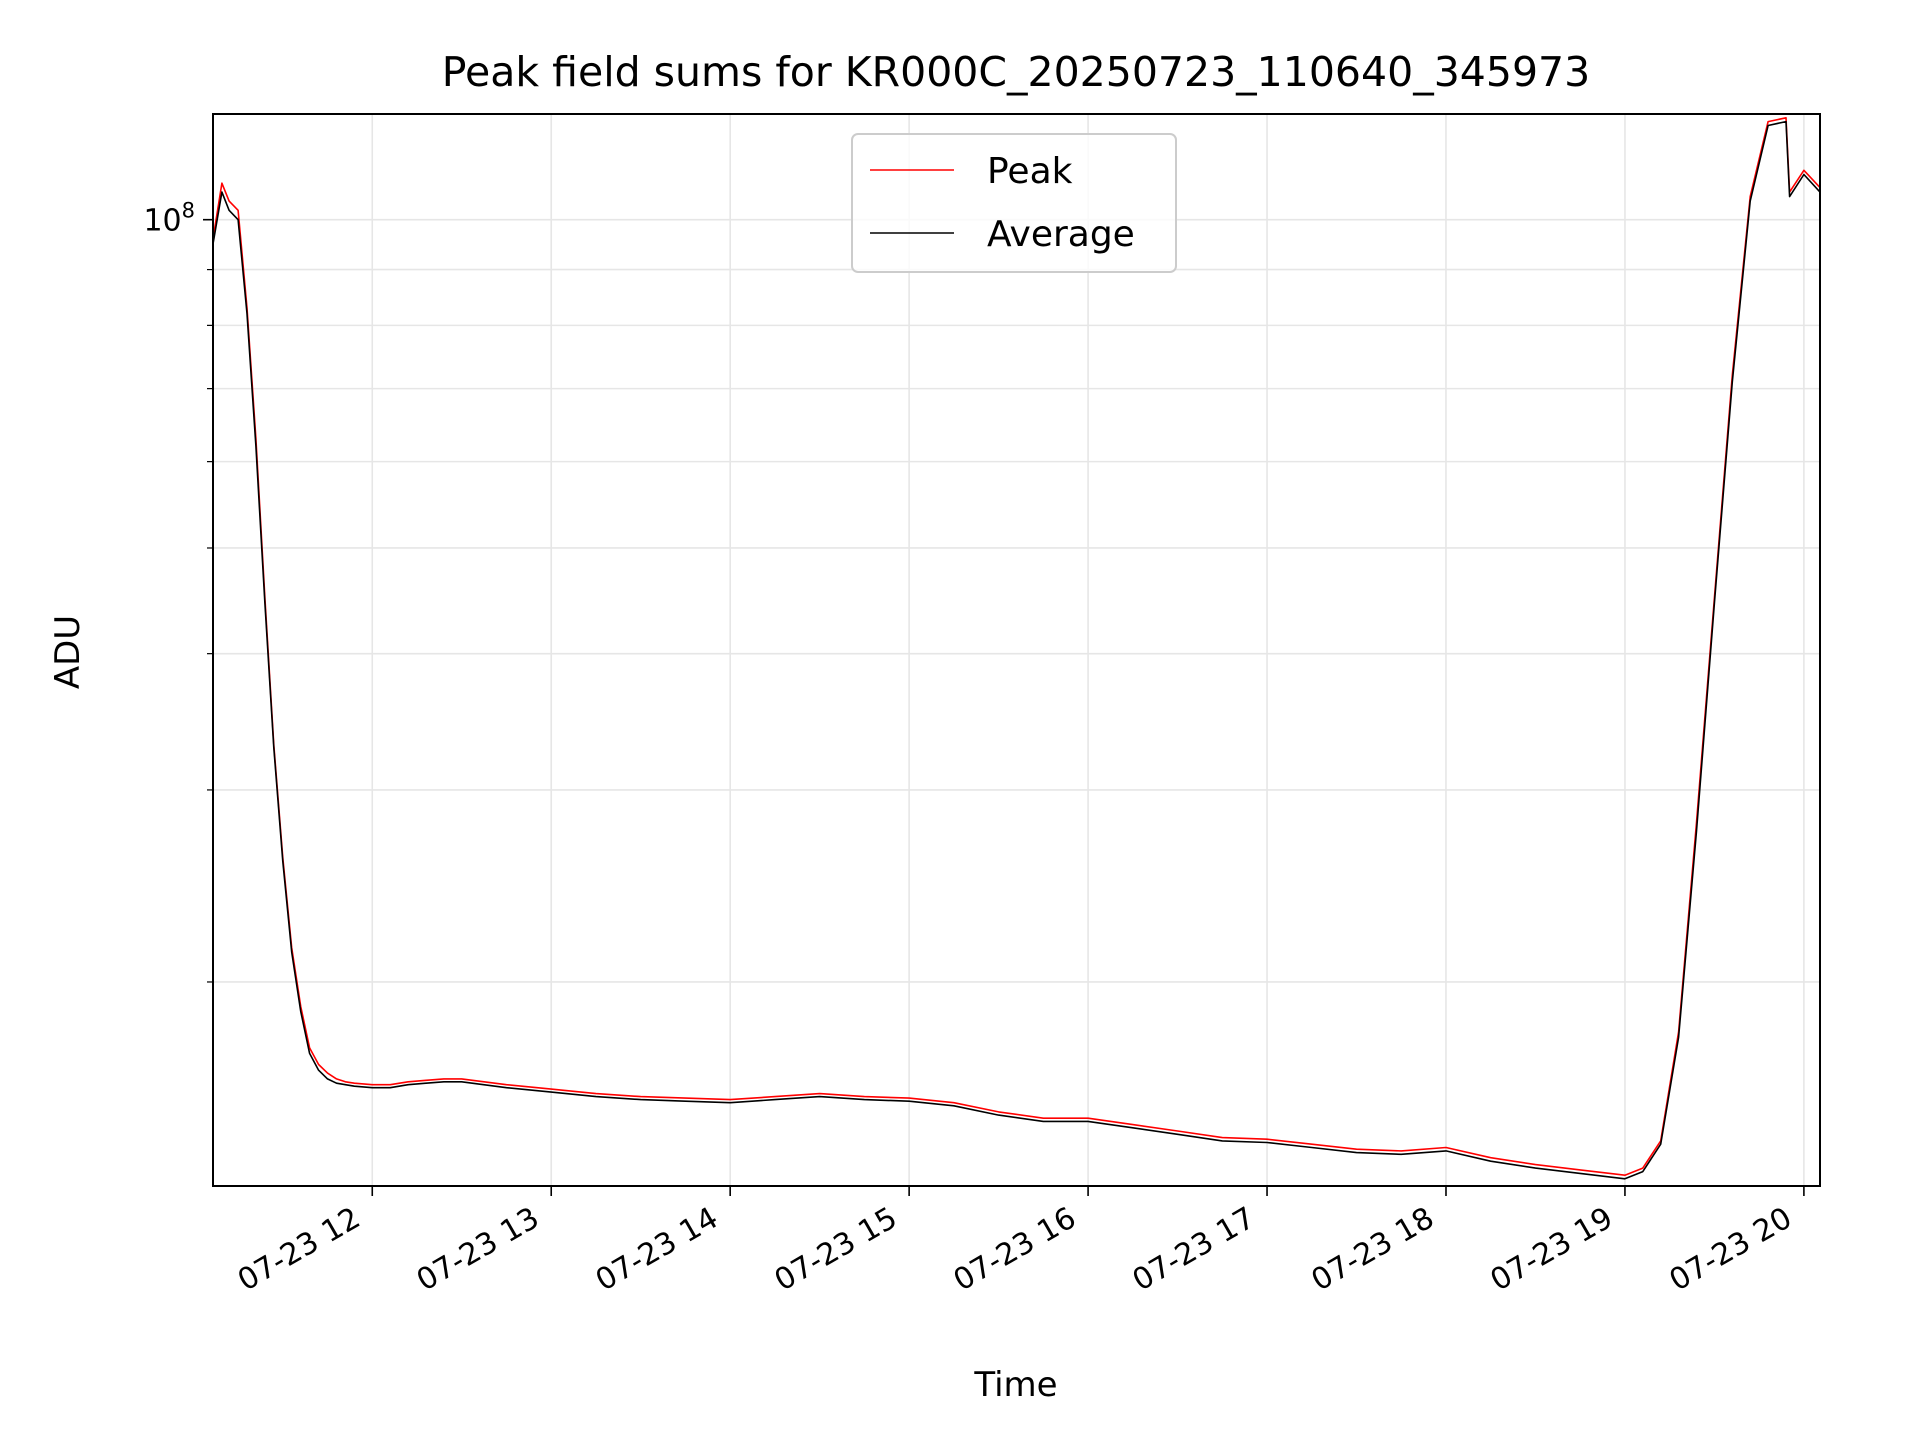 The width and height of the screenshot is (1920, 1440). I want to click on y-tick-label: 108, so click(169, 219).